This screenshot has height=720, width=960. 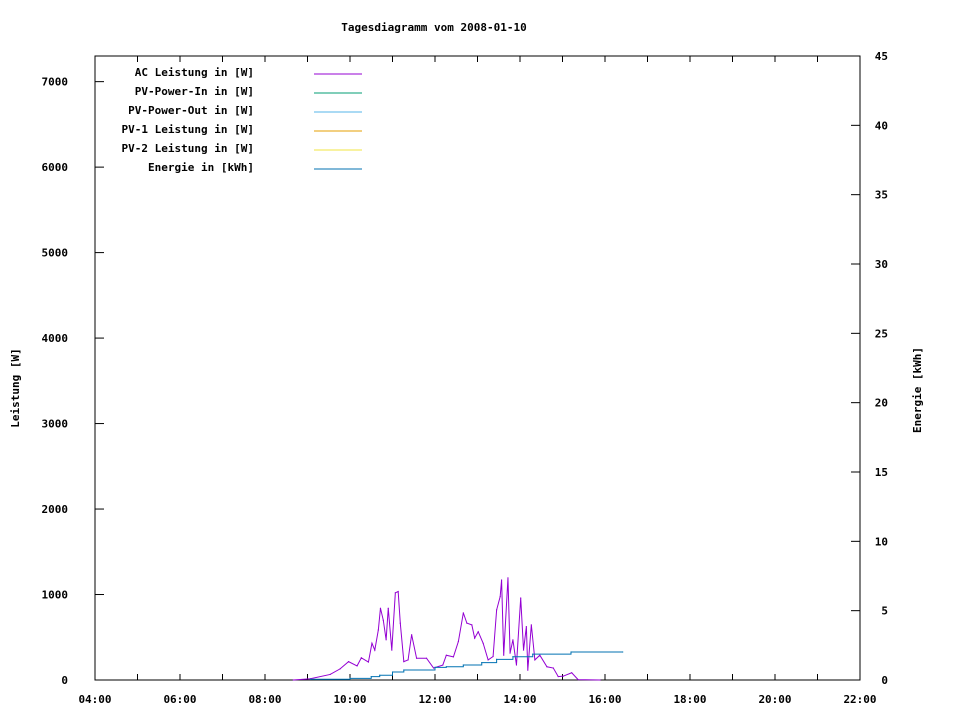 What do you see at coordinates (15, 387) in the screenshot?
I see `y-axis-label: Leistung [W]` at bounding box center [15, 387].